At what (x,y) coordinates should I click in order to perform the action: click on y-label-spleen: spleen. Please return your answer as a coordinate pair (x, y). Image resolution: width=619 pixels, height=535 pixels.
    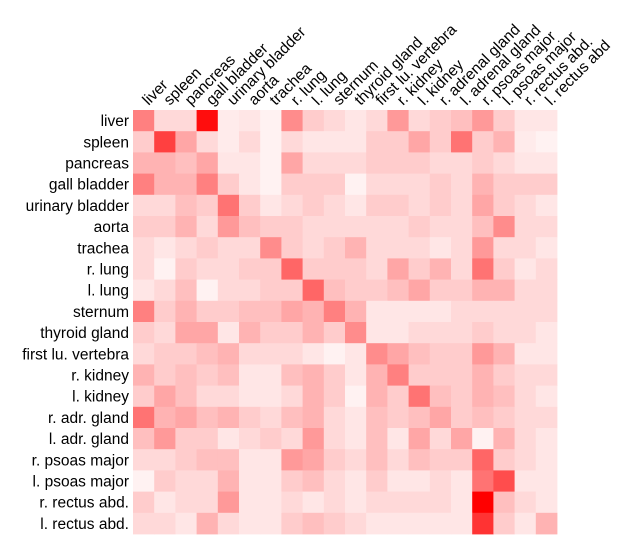
    Looking at the image, I should click on (106, 142).